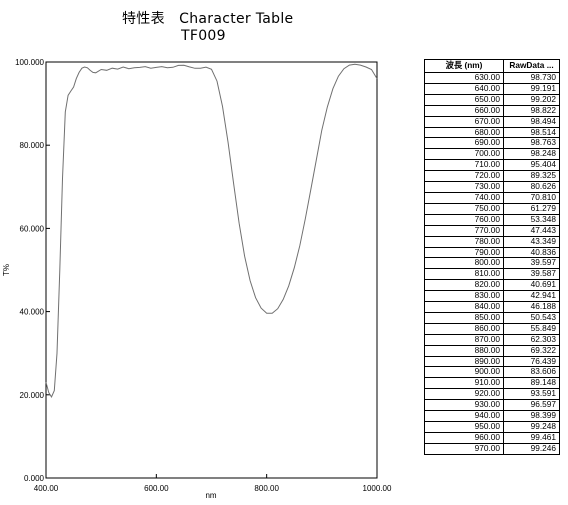  I want to click on x-tick-label: 1000.00, so click(377, 488).